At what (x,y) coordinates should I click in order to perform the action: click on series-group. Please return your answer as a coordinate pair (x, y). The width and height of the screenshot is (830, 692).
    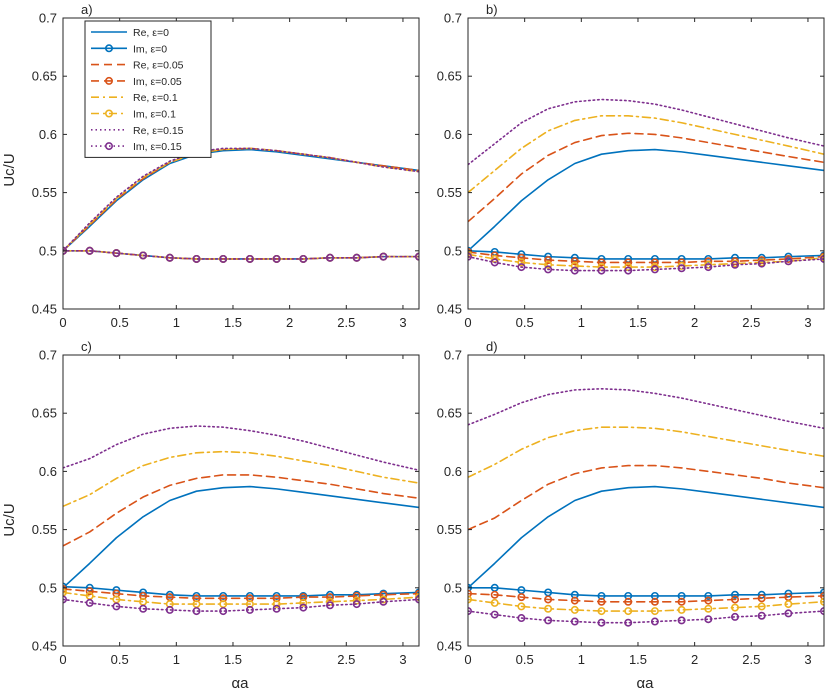
    Looking at the image, I should click on (646, 186).